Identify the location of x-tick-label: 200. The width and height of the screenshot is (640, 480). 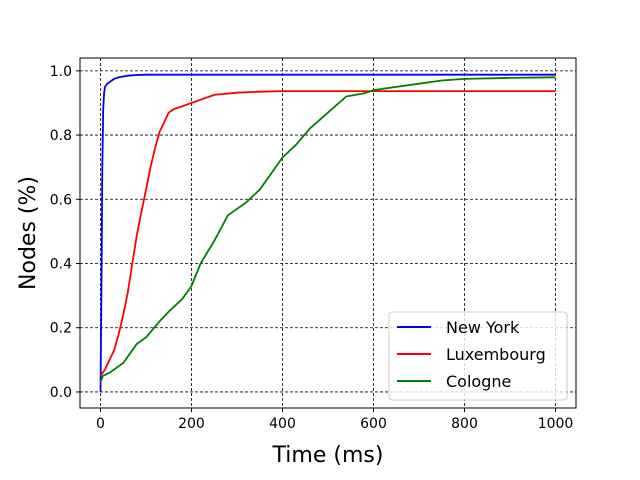
(191, 424).